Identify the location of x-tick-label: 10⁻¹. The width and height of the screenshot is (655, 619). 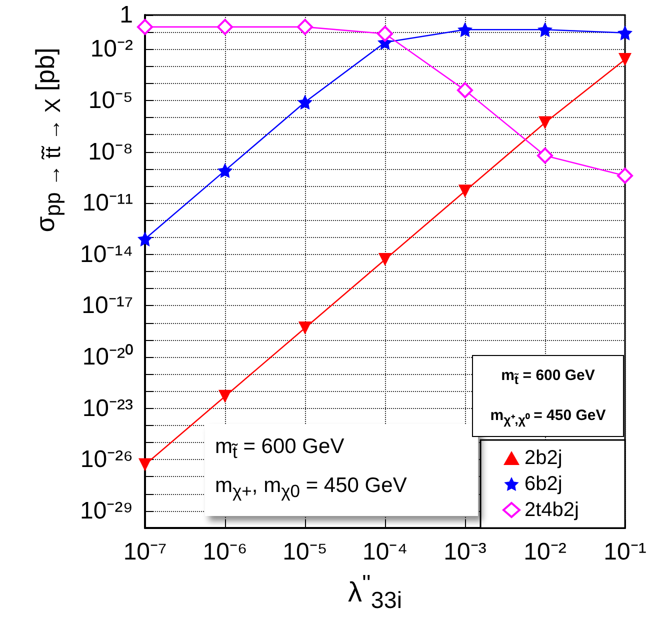
(625, 552).